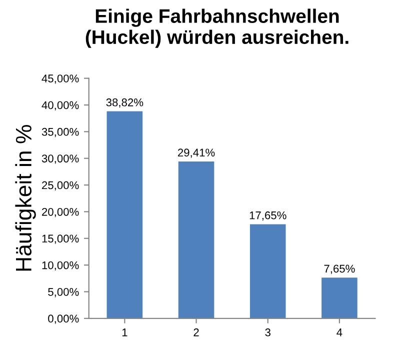 Image resolution: width=395 pixels, height=348 pixels. What do you see at coordinates (196, 153) in the screenshot?
I see `data-label: 29,41%` at bounding box center [196, 153].